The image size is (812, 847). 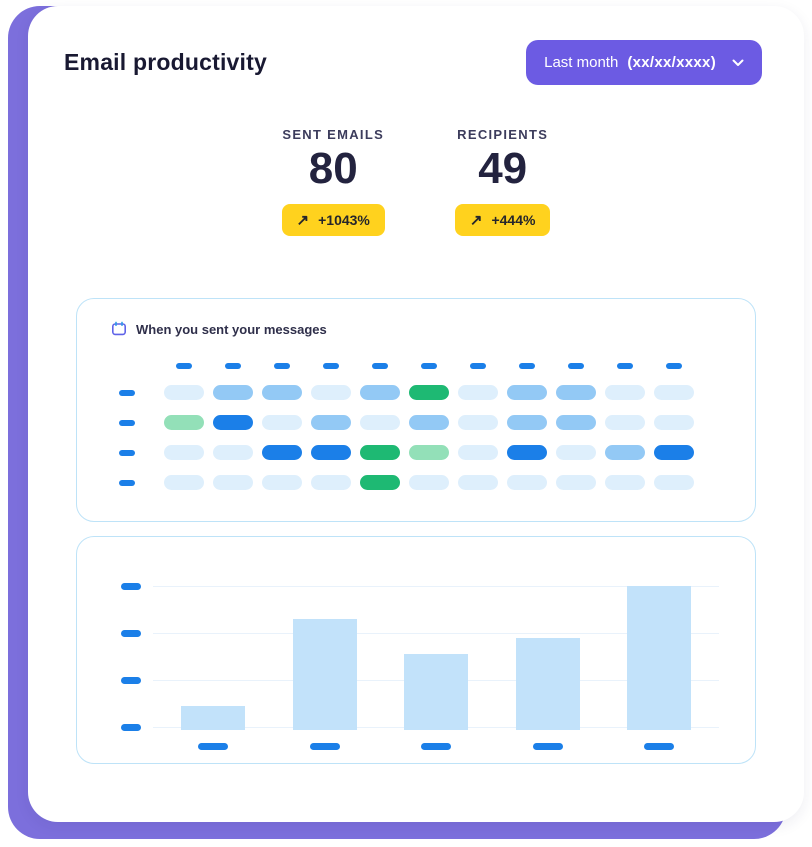 What do you see at coordinates (131, 657) in the screenshot?
I see `y-axis-labels` at bounding box center [131, 657].